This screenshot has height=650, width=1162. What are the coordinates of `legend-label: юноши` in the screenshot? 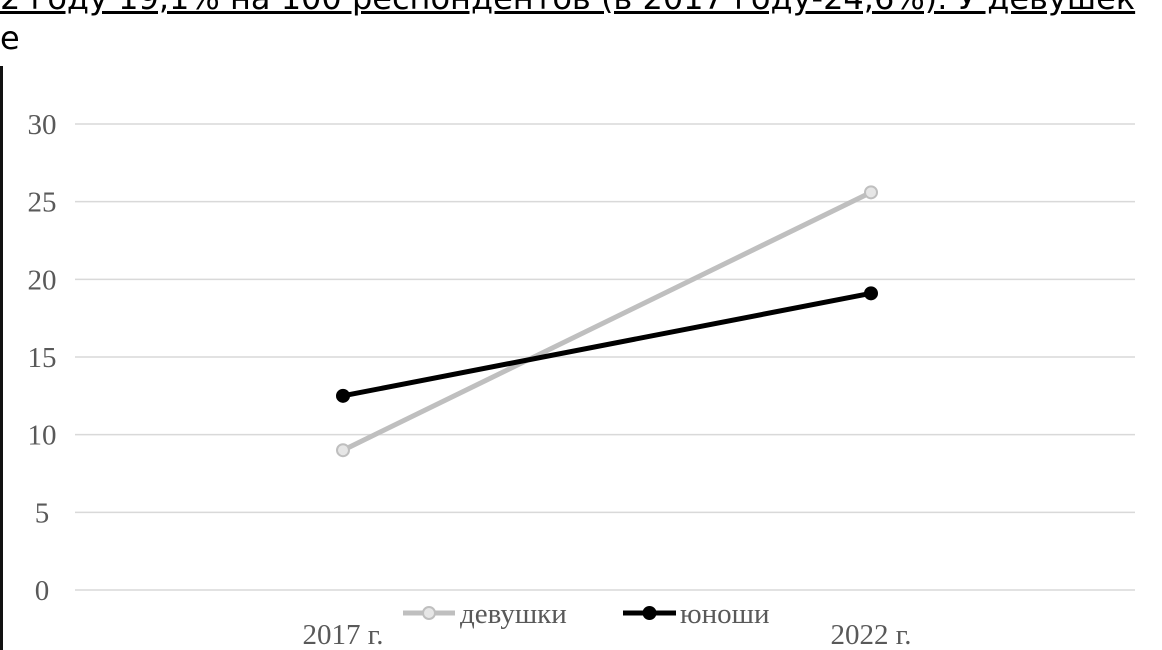 It's located at (725, 614).